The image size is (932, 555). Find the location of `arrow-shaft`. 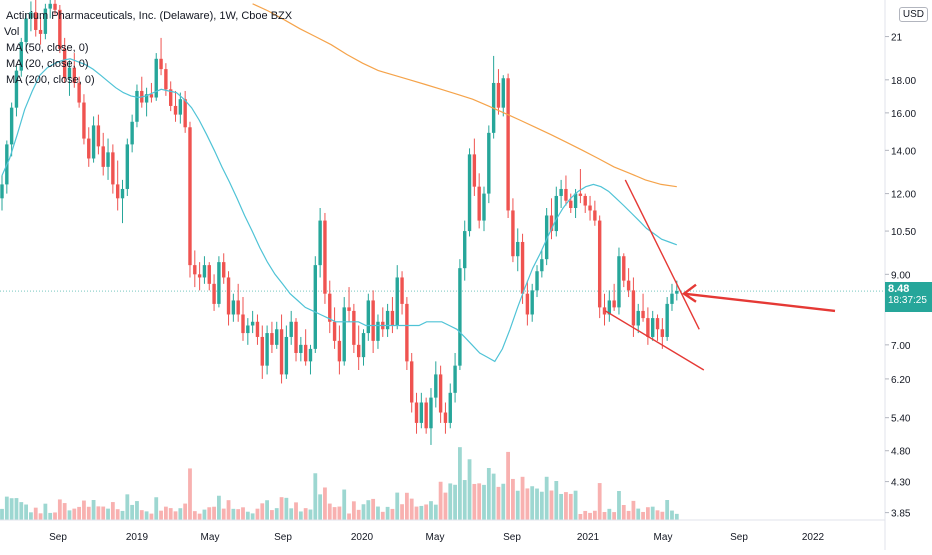

arrow-shaft is located at coordinates (759, 302).